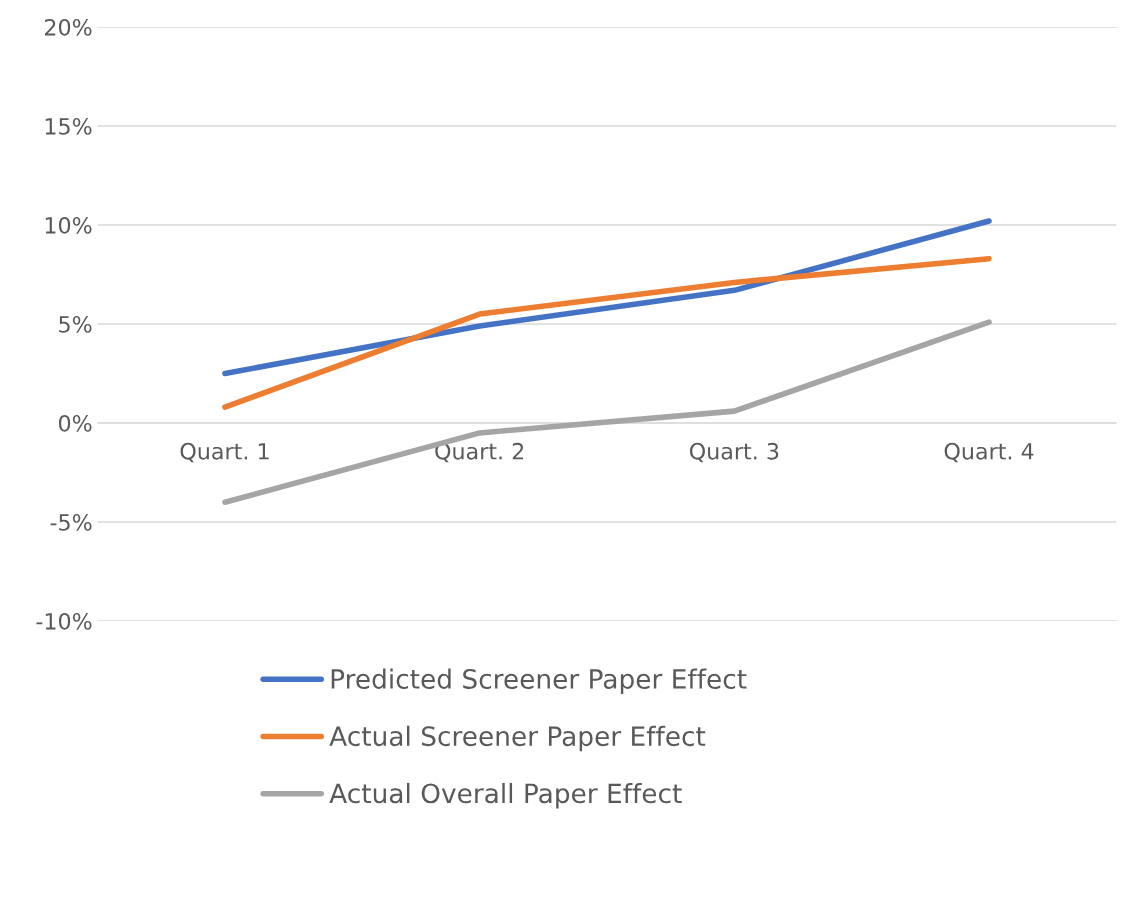  I want to click on legend-label: Actual Screener Paper Effect, so click(517, 738).